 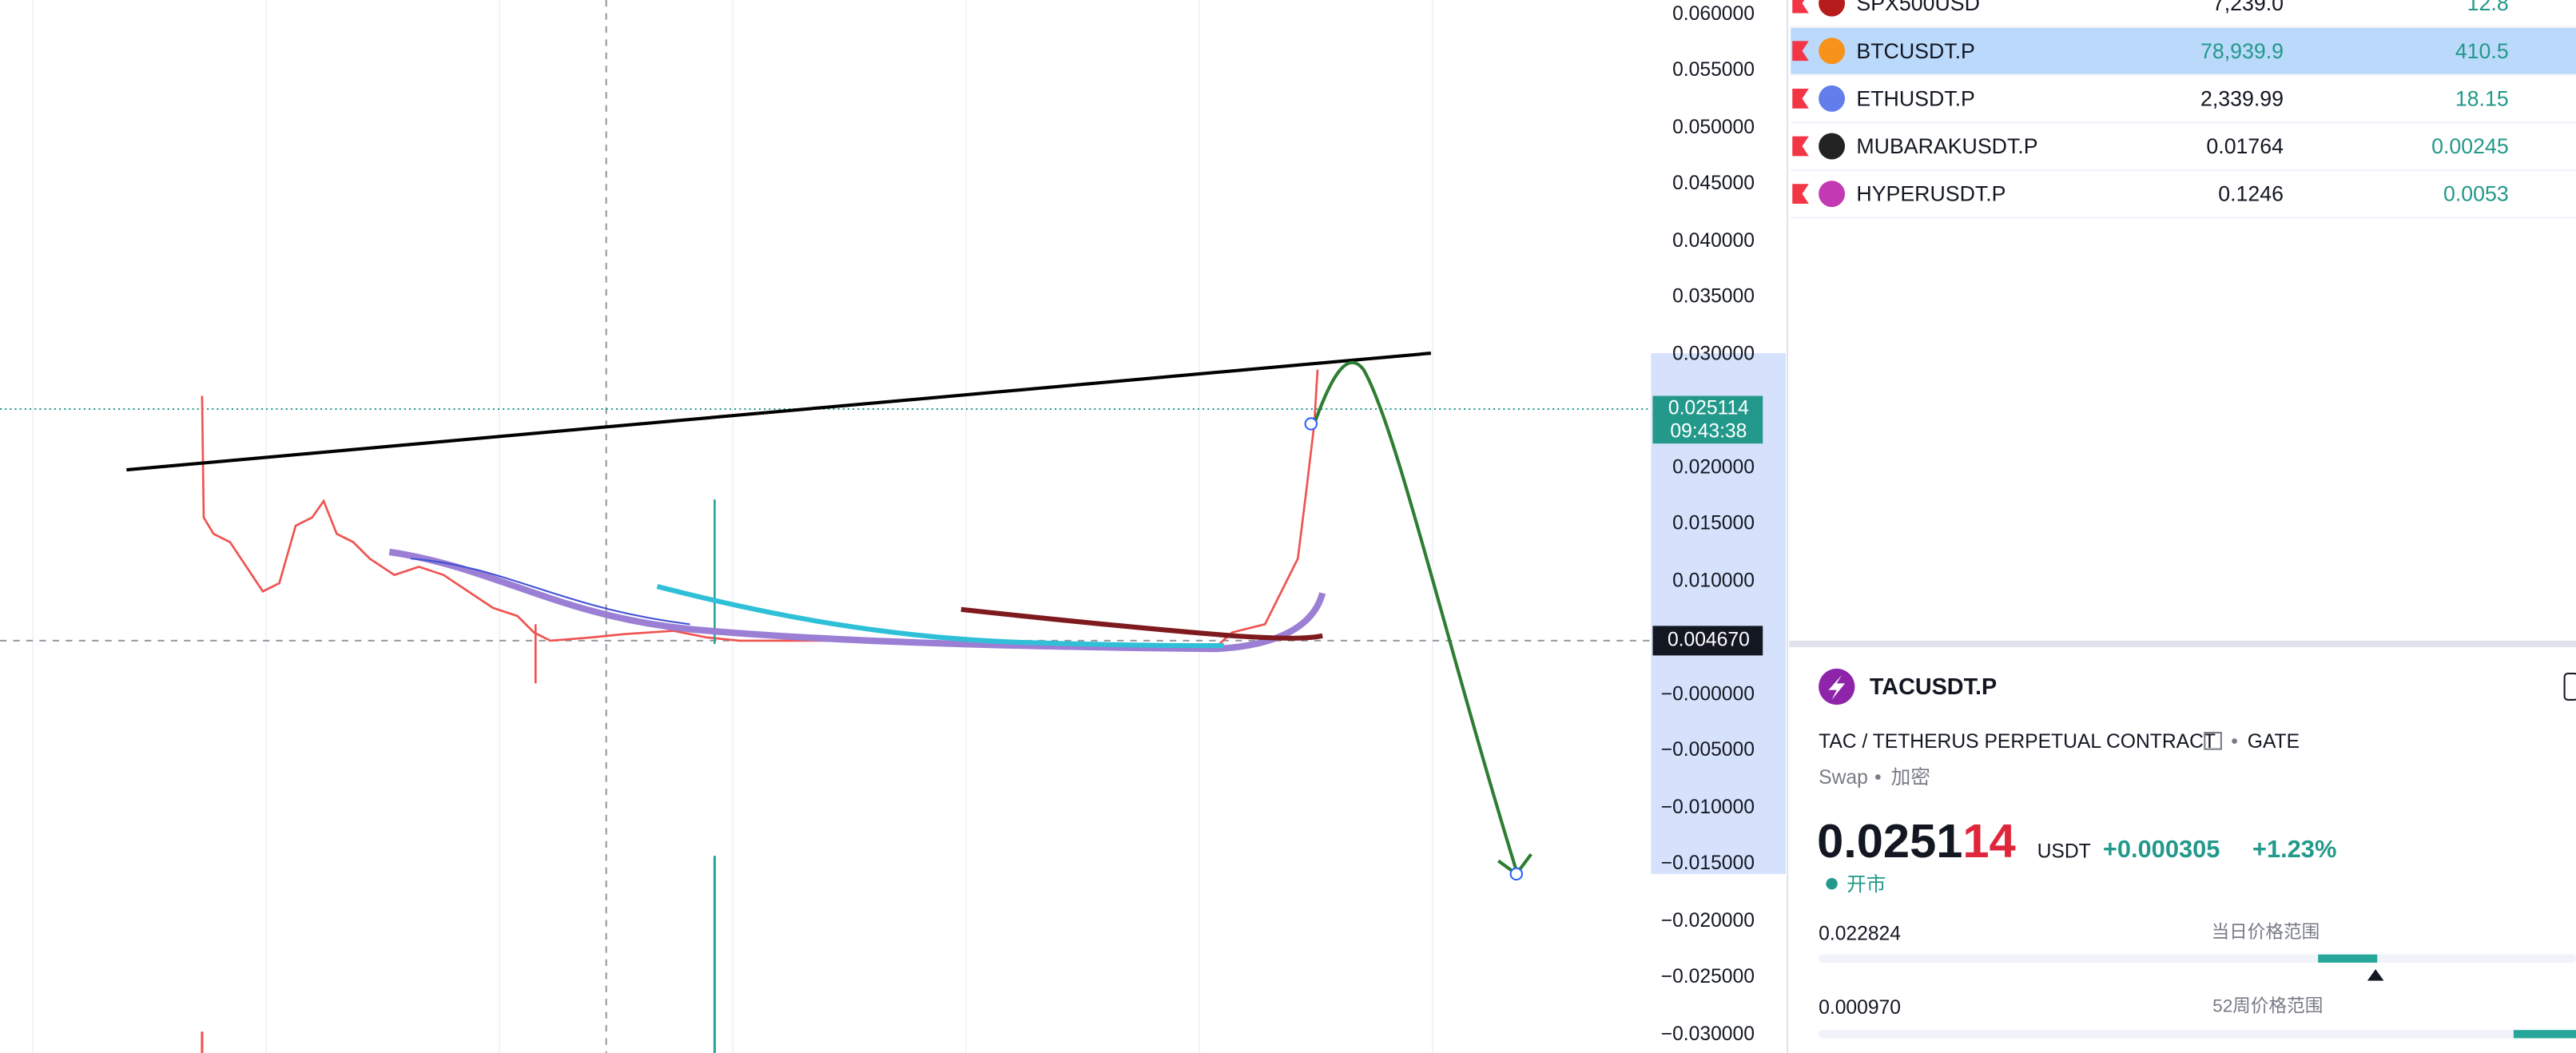 What do you see at coordinates (1708, 863) in the screenshot?
I see `axis-tick-label: −0.015000` at bounding box center [1708, 863].